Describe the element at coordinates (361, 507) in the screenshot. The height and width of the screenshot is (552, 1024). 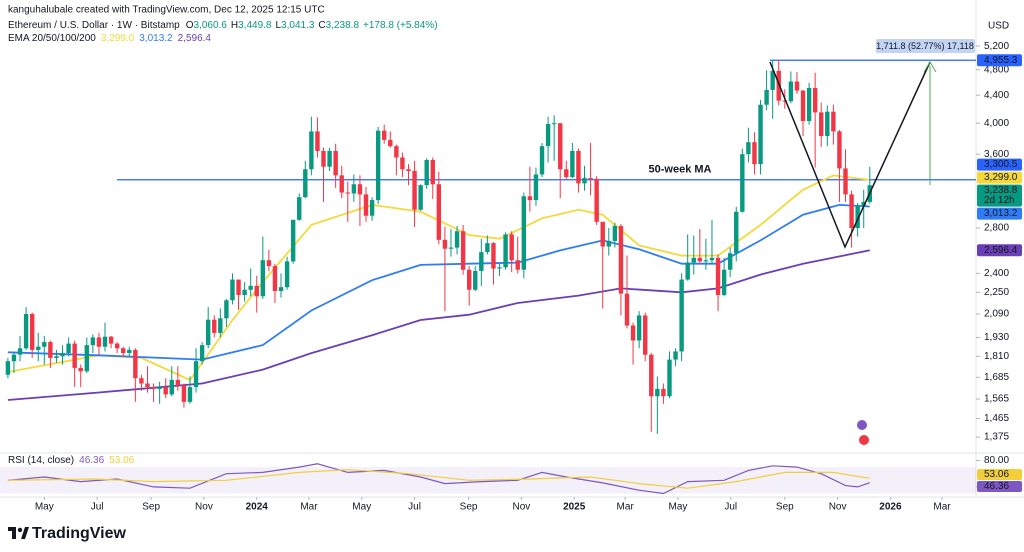
I see `x-tick-label: May` at that location.